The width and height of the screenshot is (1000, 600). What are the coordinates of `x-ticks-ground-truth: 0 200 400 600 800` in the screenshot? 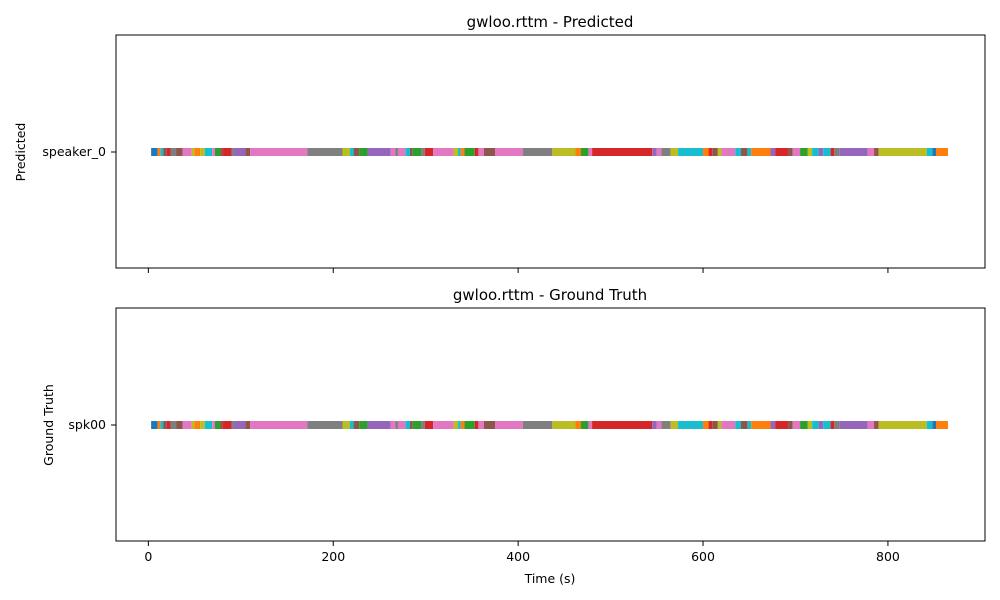 It's located at (522, 552).